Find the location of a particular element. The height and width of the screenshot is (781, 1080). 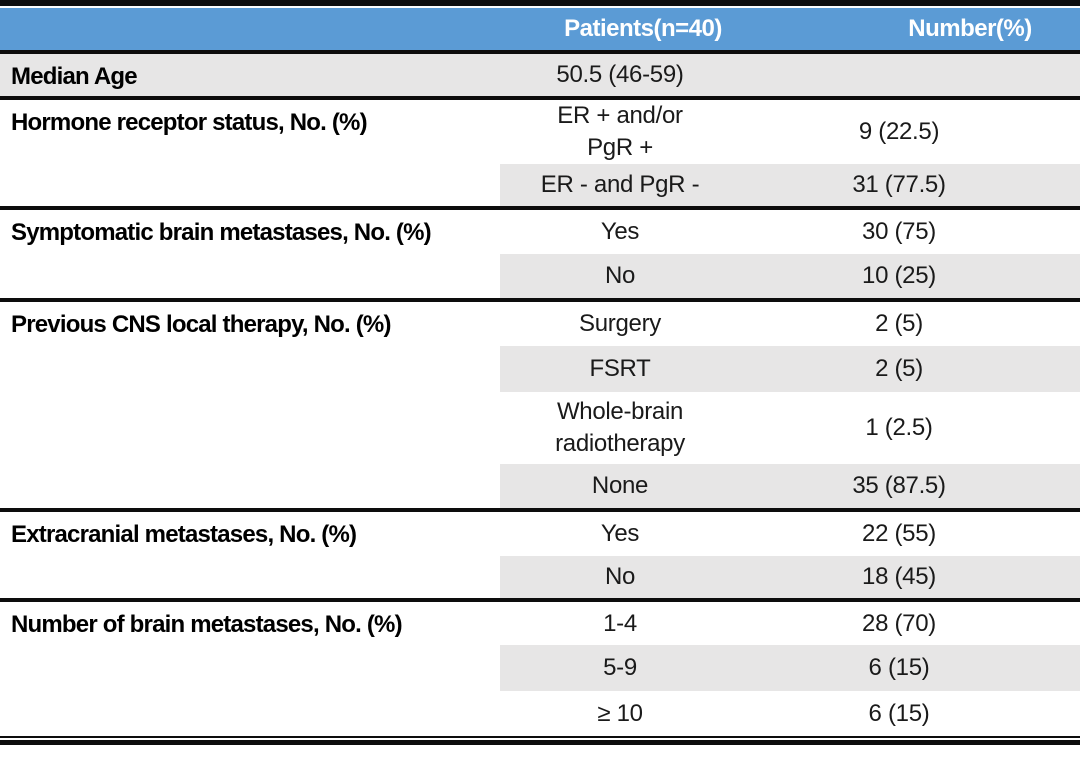

patients-cell: None is located at coordinates (620, 487).